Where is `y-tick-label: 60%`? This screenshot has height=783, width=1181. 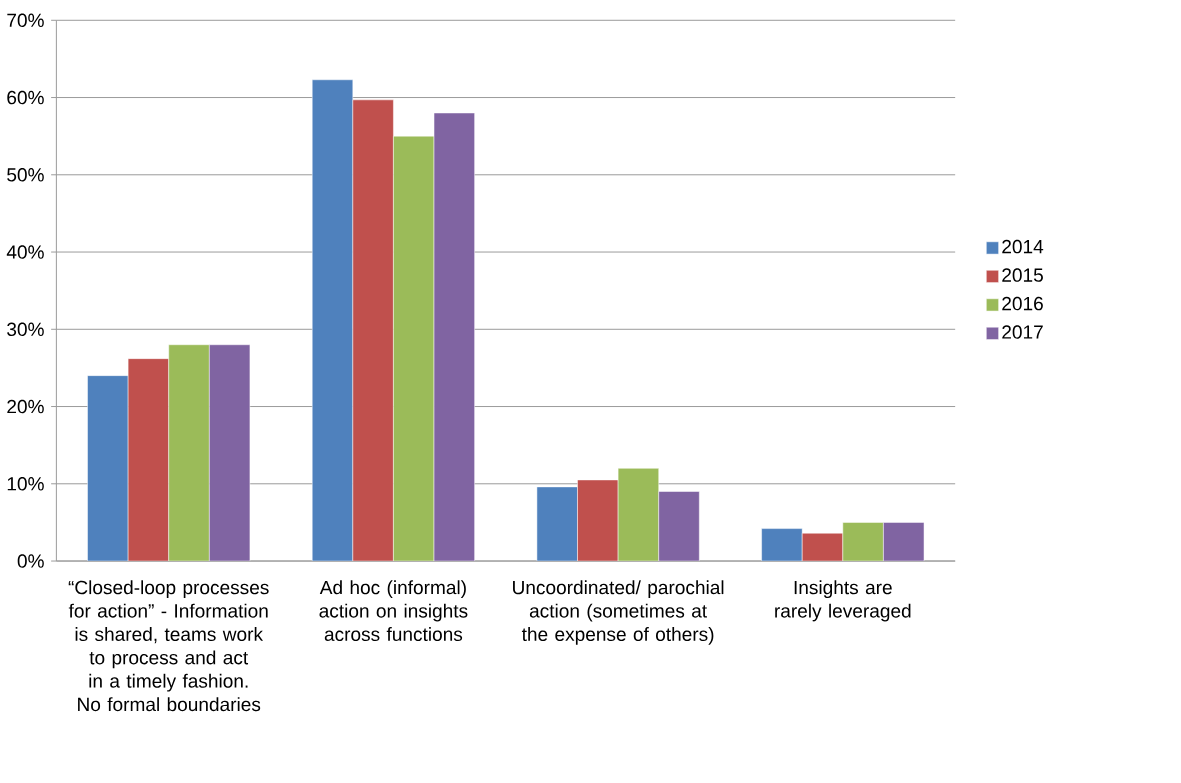
y-tick-label: 60% is located at coordinates (25, 98).